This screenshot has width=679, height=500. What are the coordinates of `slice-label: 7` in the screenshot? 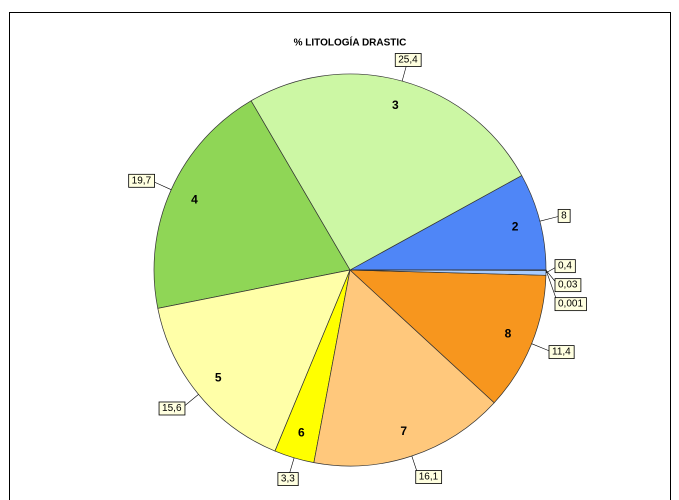 It's located at (403, 431).